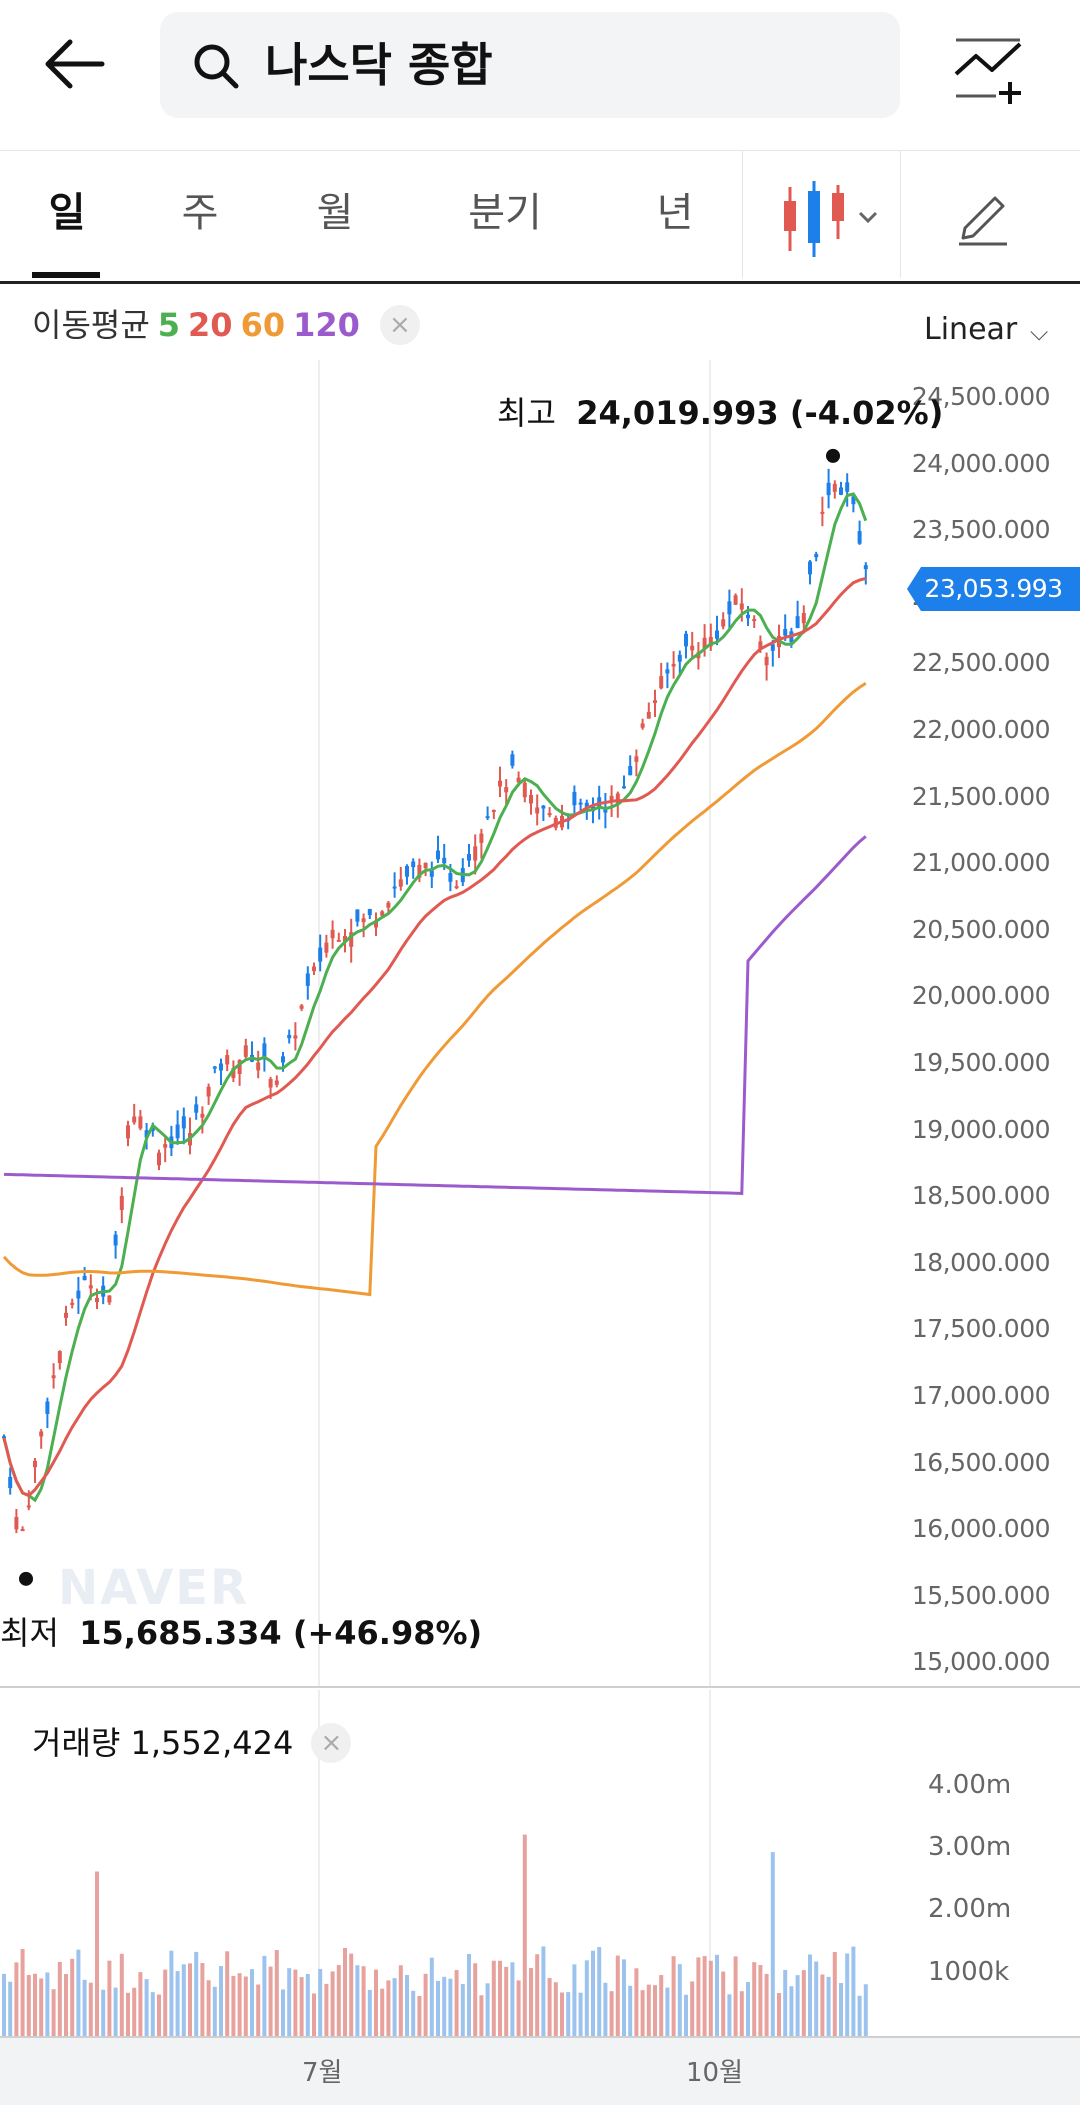 The height and width of the screenshot is (2105, 1080). I want to click on compare-chart-button, so click(990, 70).